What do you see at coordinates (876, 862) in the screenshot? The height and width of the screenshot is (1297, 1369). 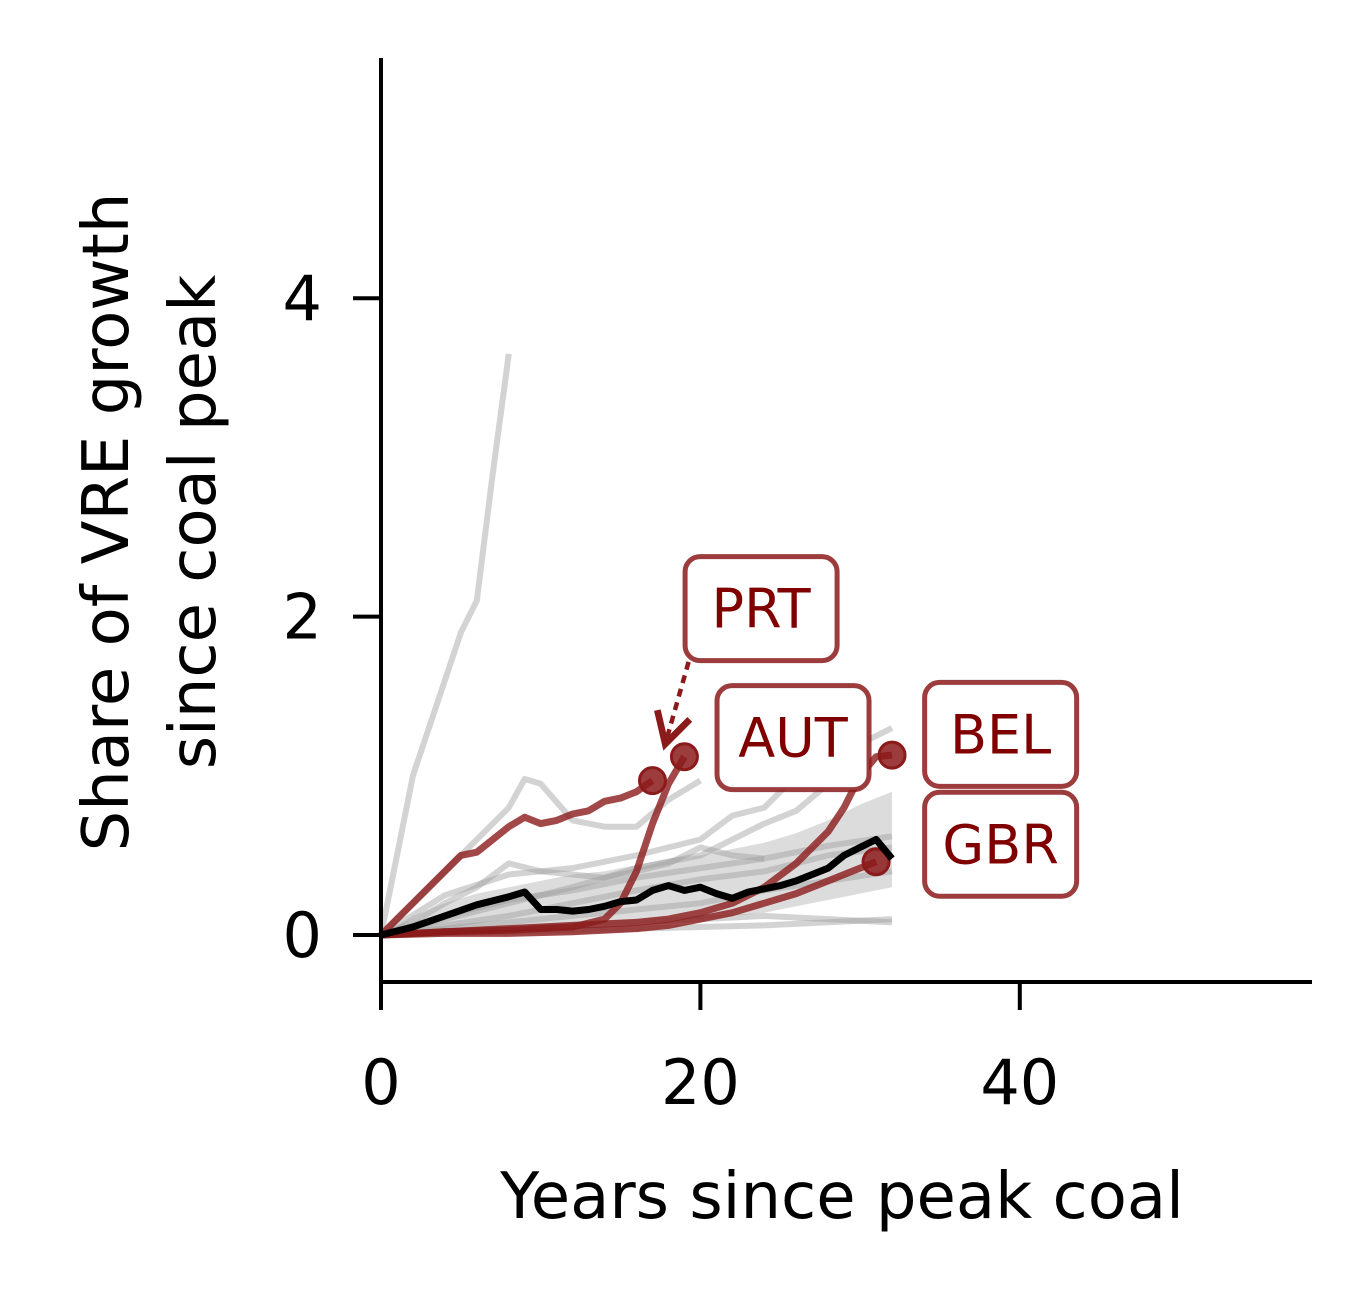 I see `series-endpoint-gbr` at bounding box center [876, 862].